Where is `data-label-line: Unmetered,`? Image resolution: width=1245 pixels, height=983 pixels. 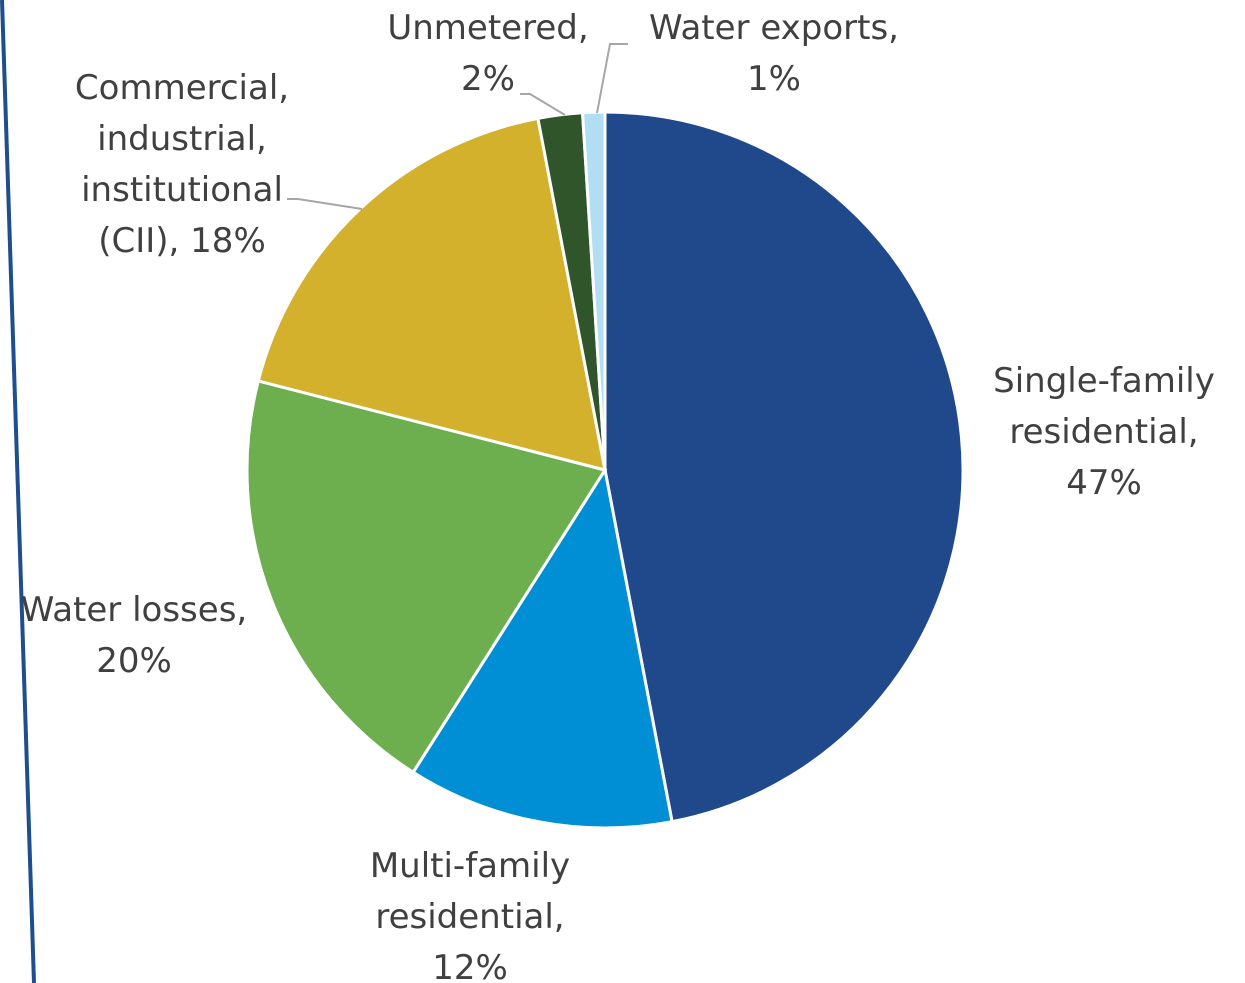
data-label-line: Unmetered, is located at coordinates (487, 28).